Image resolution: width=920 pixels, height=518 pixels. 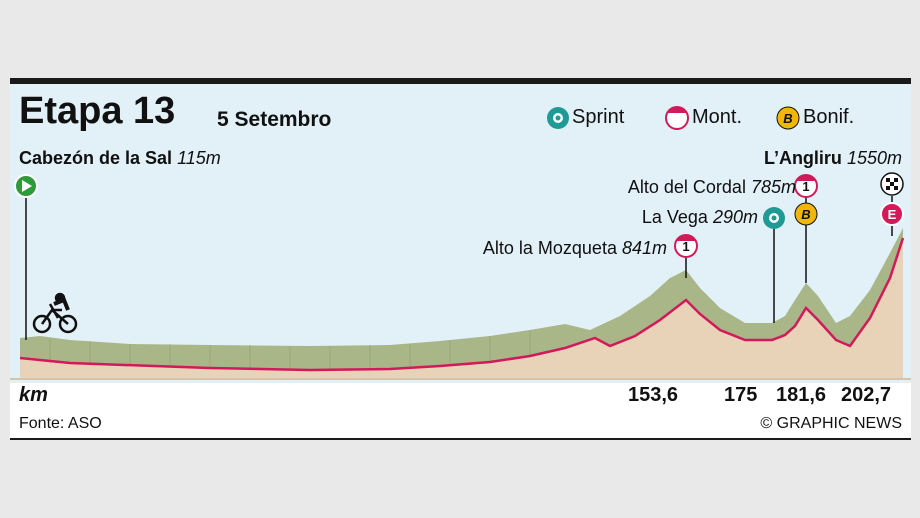 I want to click on finish-location: L’Angliru 1550m, so click(x=833, y=158).